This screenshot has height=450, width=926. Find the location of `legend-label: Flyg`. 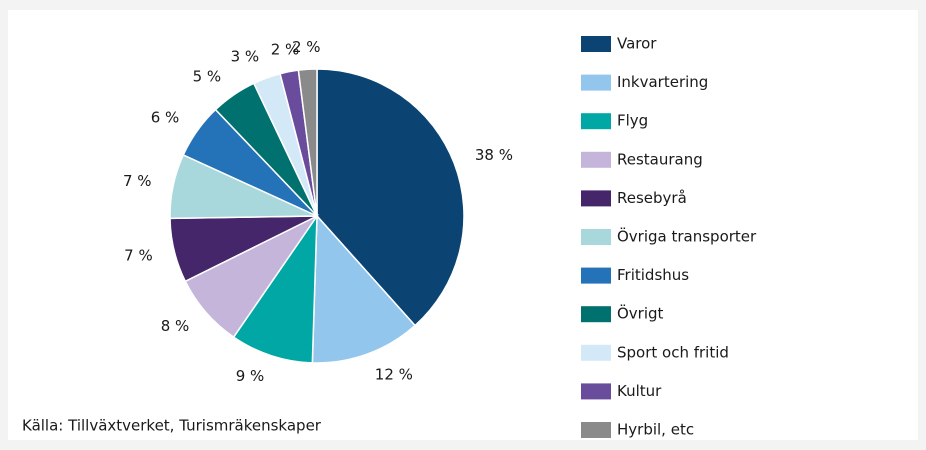

legend-label: Flyg is located at coordinates (632, 121).